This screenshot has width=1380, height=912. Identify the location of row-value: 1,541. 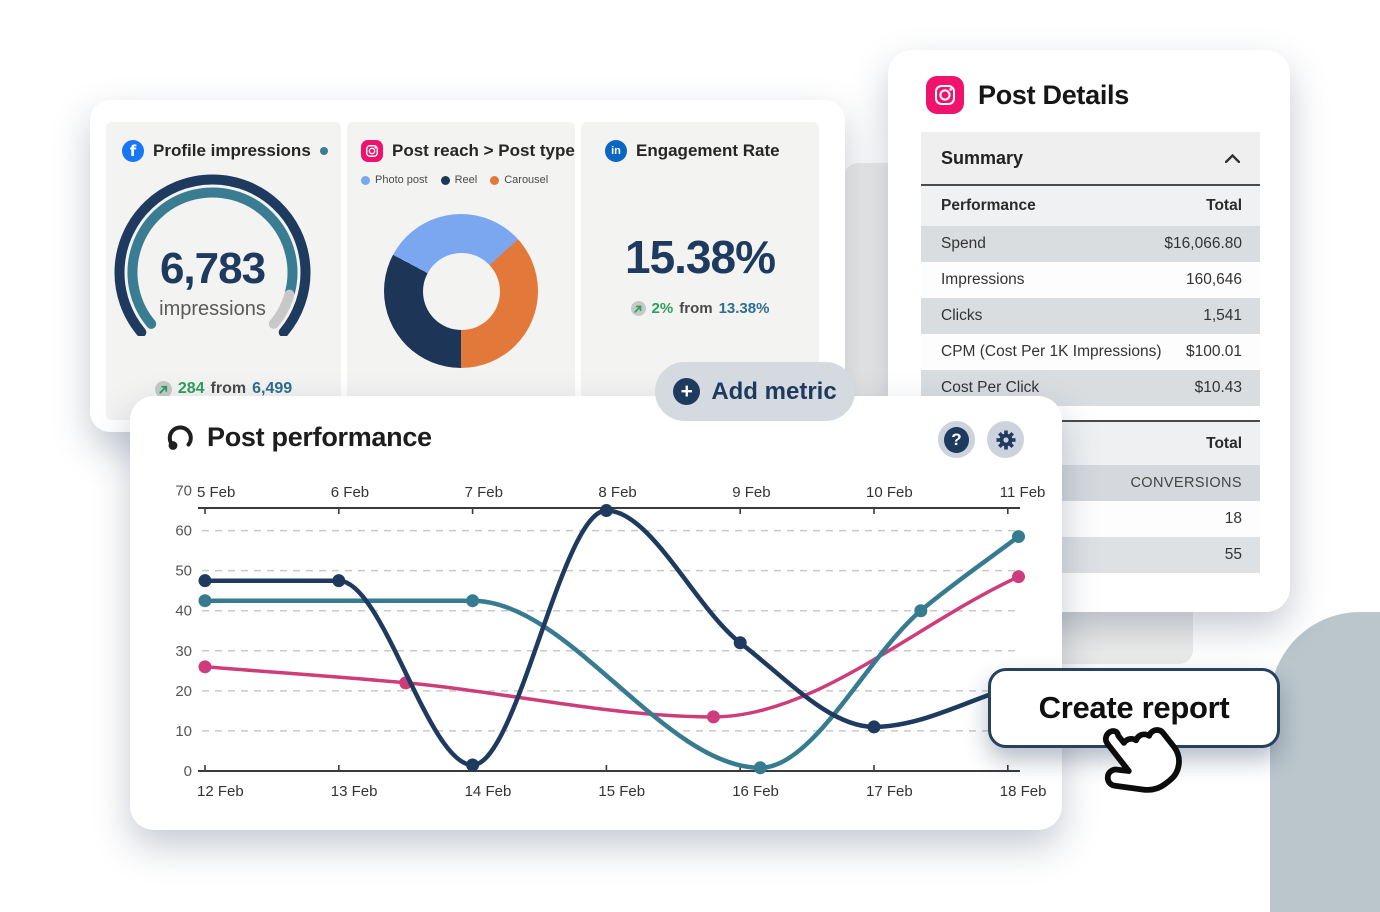
(1222, 315).